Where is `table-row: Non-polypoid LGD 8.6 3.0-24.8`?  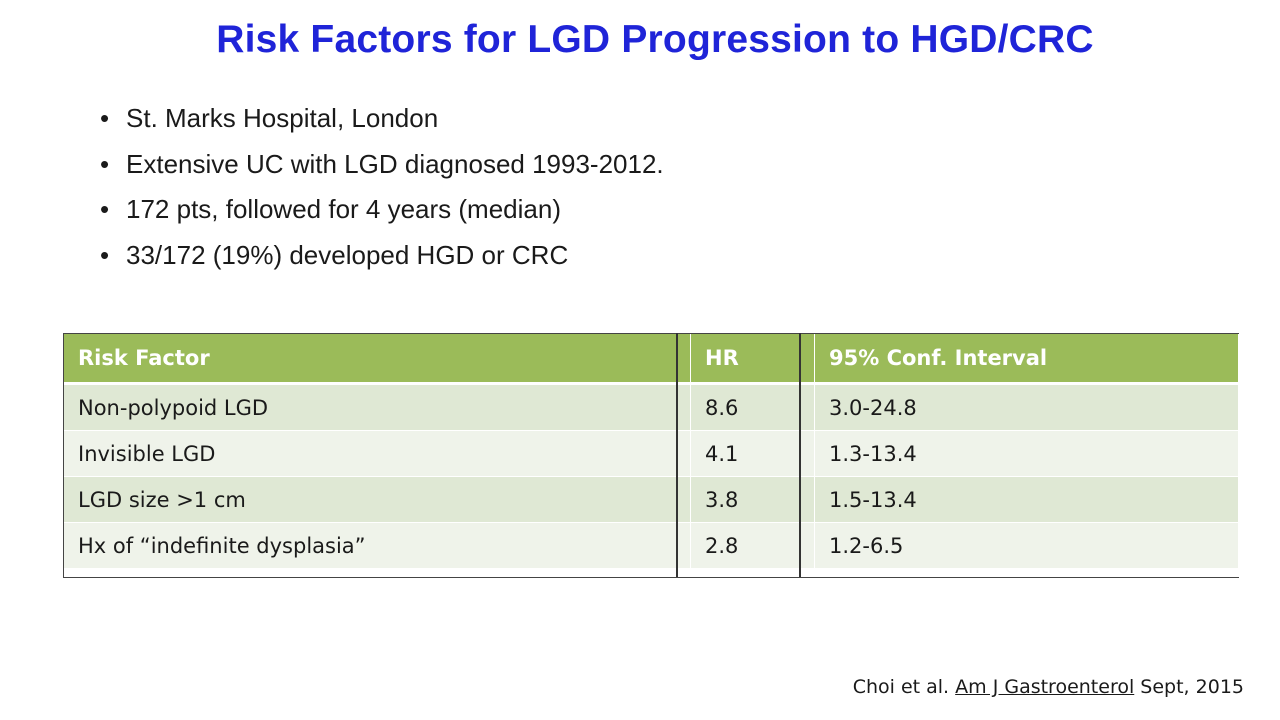
table-row: Non-polypoid LGD 8.6 3.0-24.8 is located at coordinates (651, 407).